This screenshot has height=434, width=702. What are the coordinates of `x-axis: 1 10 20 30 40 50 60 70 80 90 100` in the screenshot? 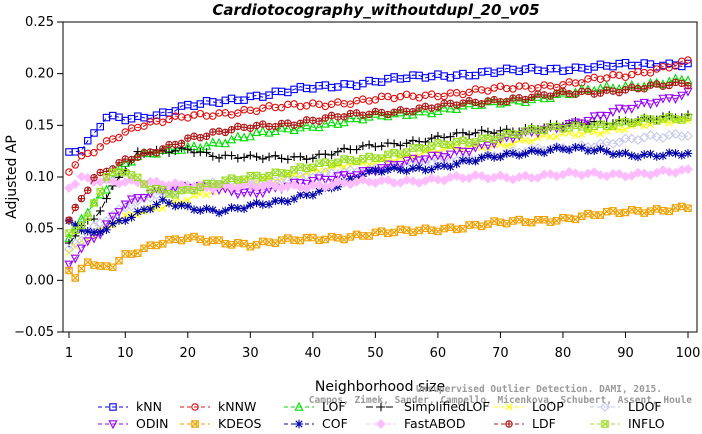 It's located at (382, 346).